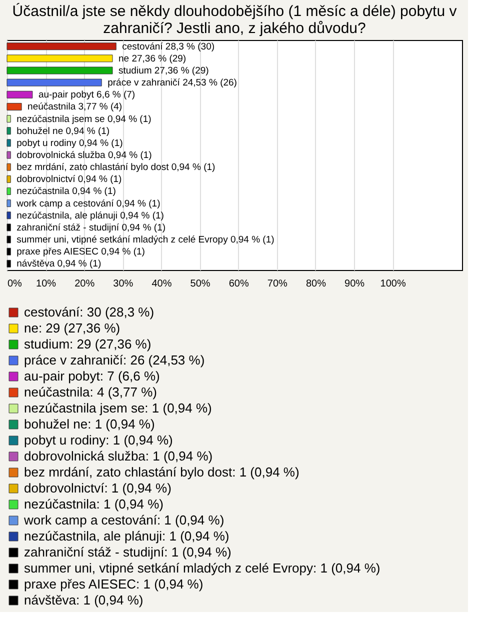  What do you see at coordinates (234, 28) in the screenshot?
I see `text: zahraničí? Jestli ano, z jakého důvodu?` at bounding box center [234, 28].